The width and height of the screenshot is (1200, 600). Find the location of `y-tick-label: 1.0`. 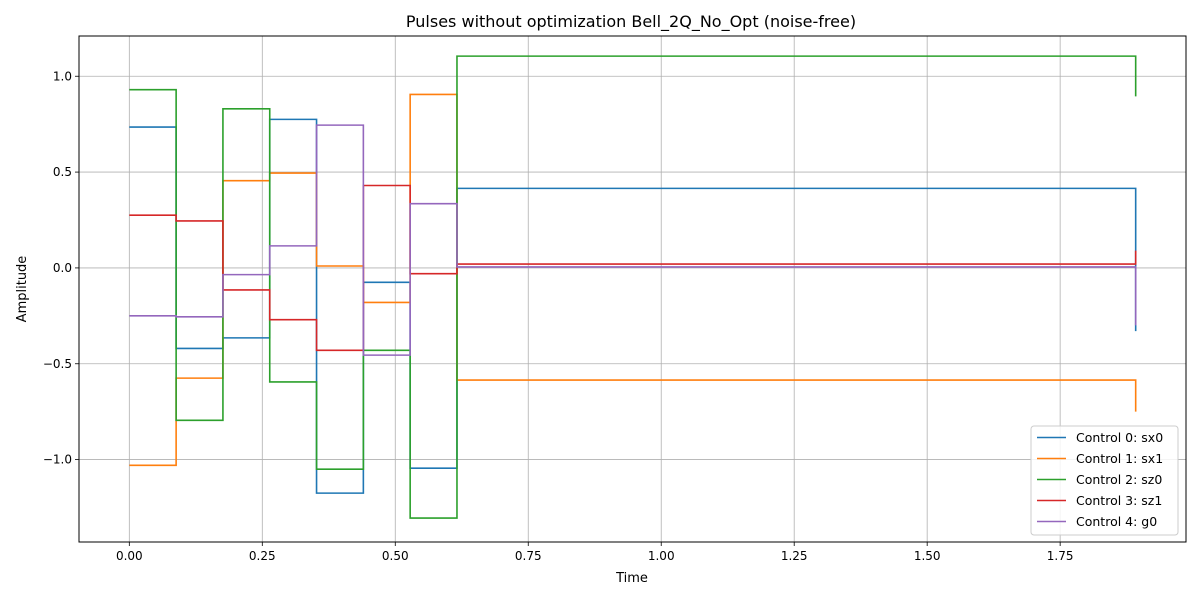

y-tick-label: 1.0 is located at coordinates (62, 76).